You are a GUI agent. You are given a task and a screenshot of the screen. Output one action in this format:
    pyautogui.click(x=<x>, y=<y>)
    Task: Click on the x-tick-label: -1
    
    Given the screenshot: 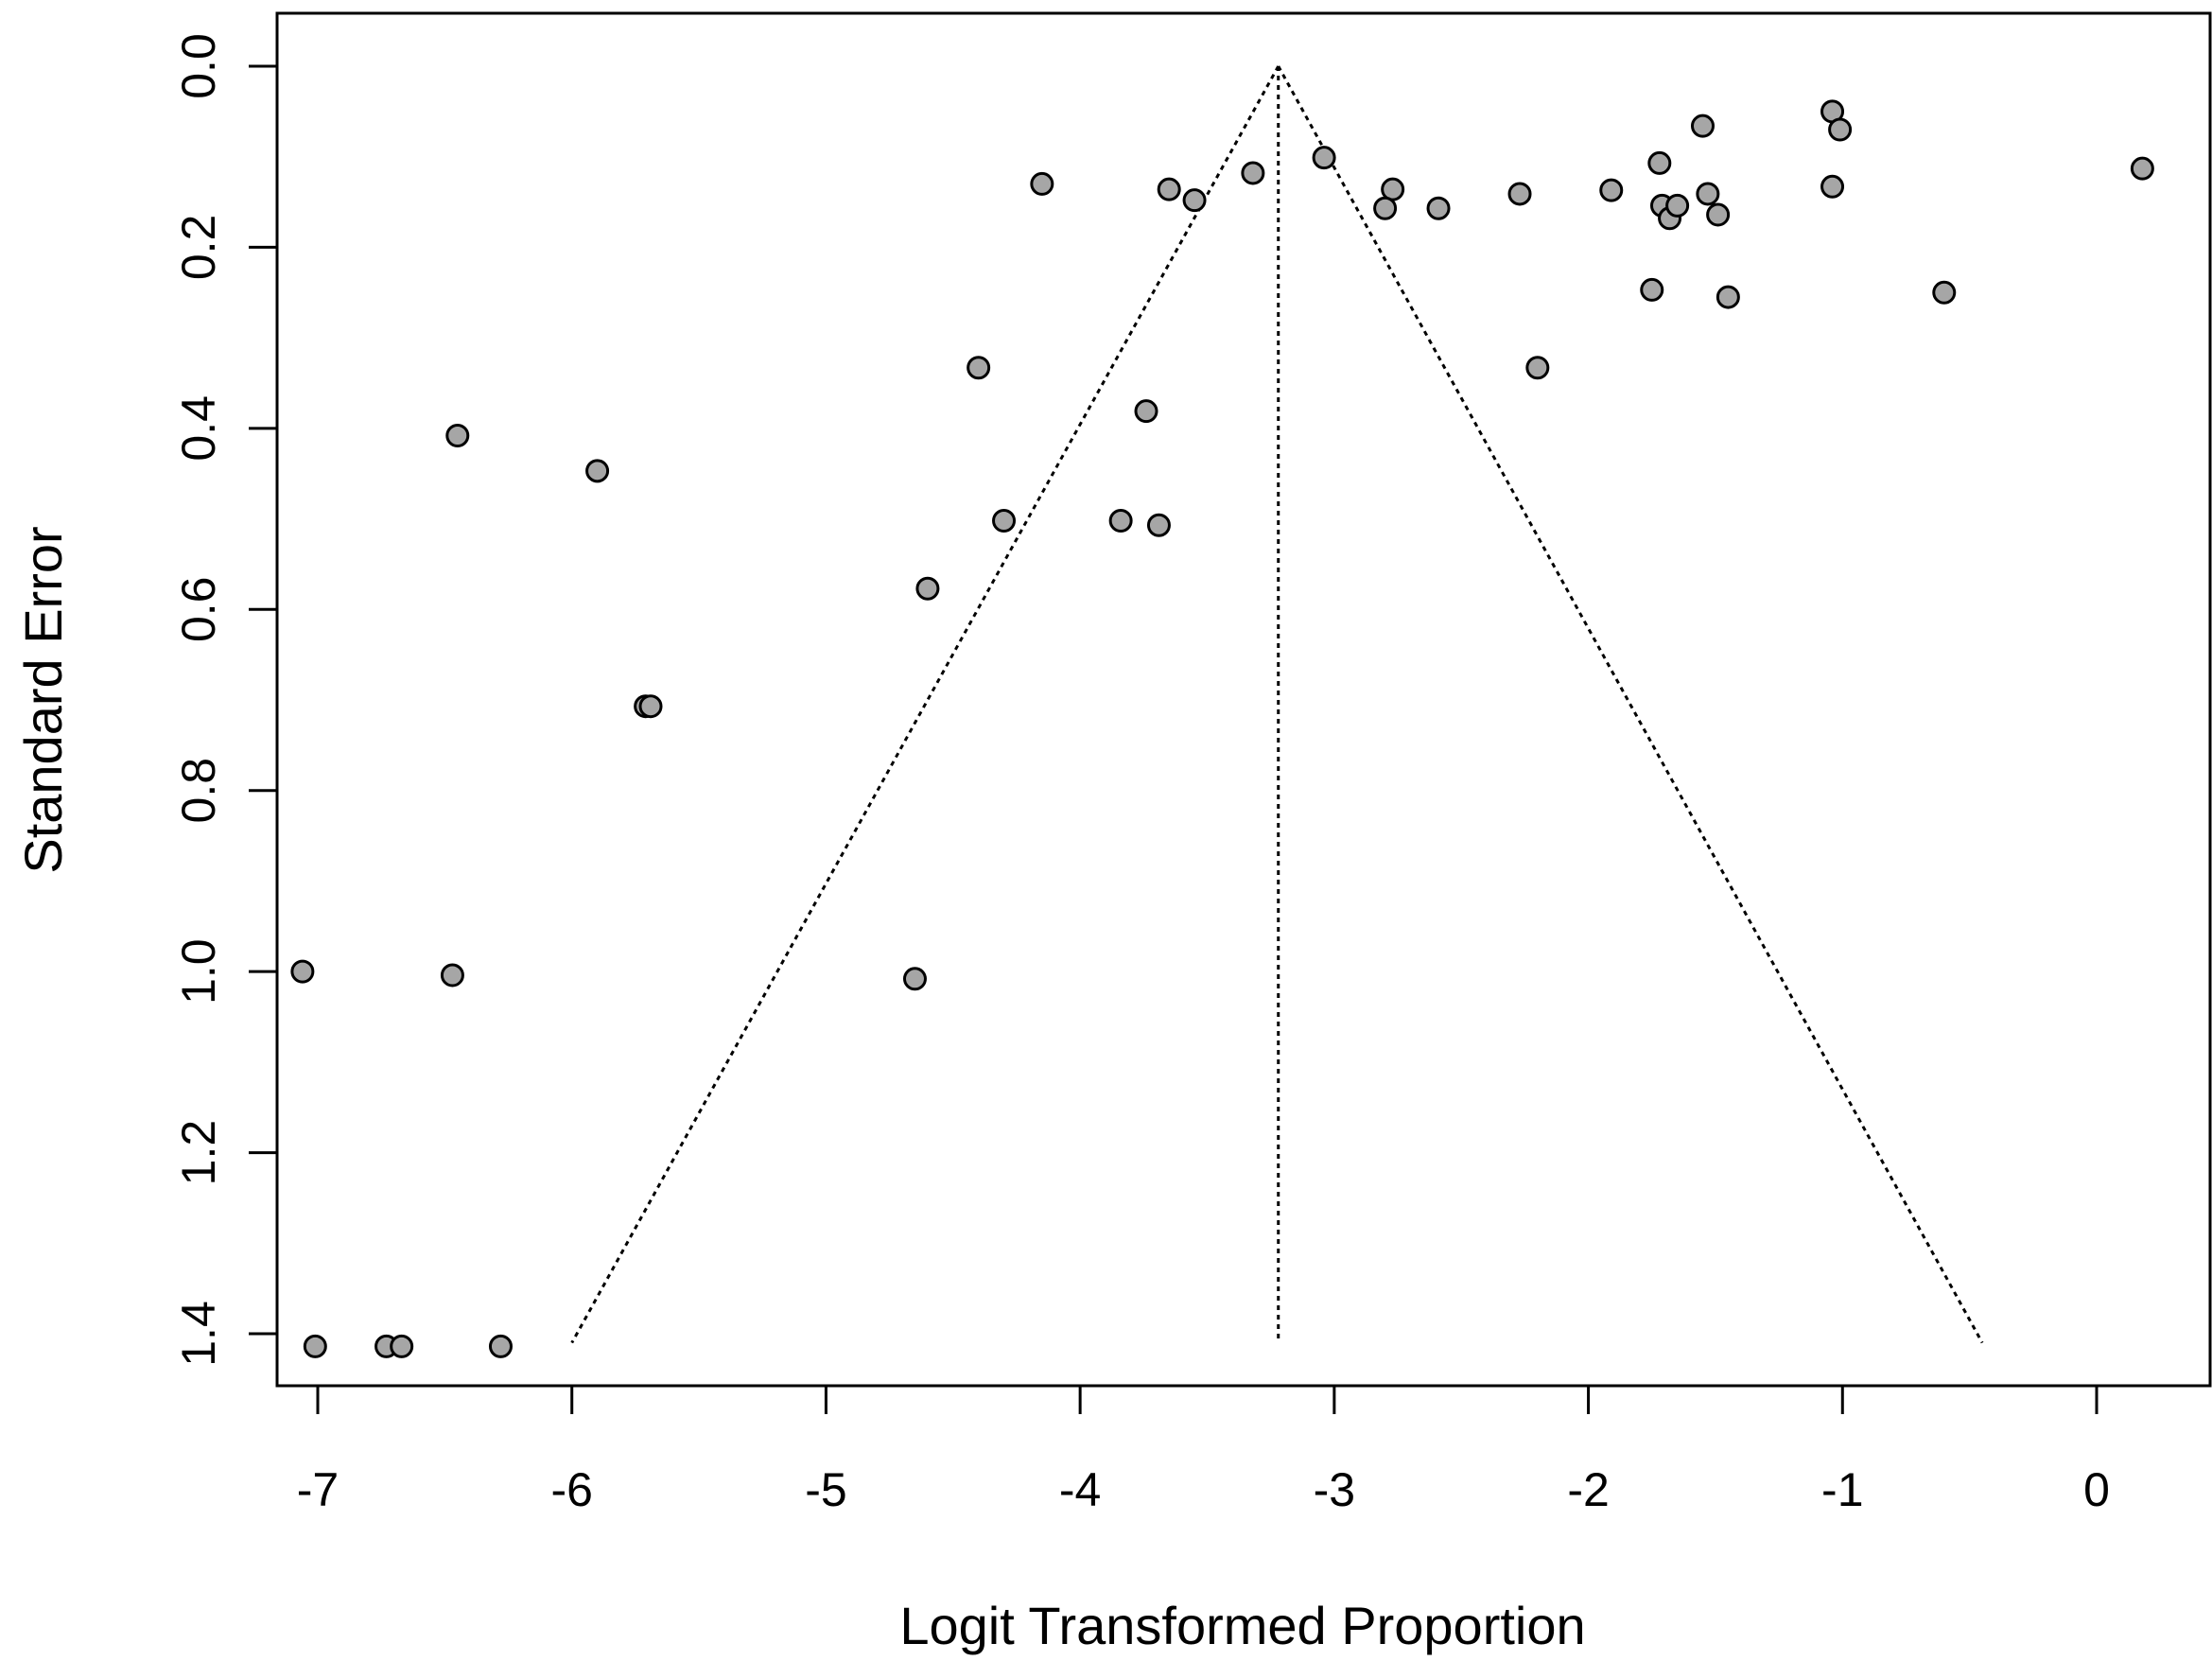 What is the action you would take?
    pyautogui.click(x=1842, y=1489)
    